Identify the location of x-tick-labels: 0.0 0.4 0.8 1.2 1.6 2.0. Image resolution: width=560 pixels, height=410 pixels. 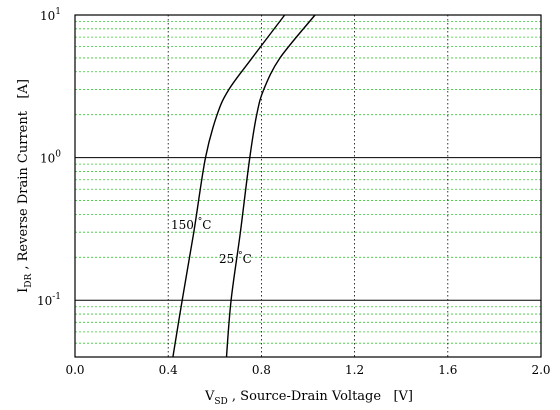
(307, 370).